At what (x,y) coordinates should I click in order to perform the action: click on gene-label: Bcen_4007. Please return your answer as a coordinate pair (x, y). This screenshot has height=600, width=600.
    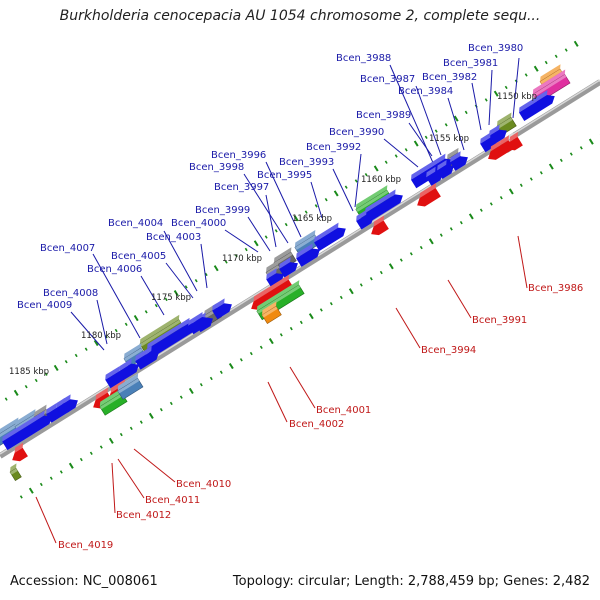
    Looking at the image, I should click on (67, 248).